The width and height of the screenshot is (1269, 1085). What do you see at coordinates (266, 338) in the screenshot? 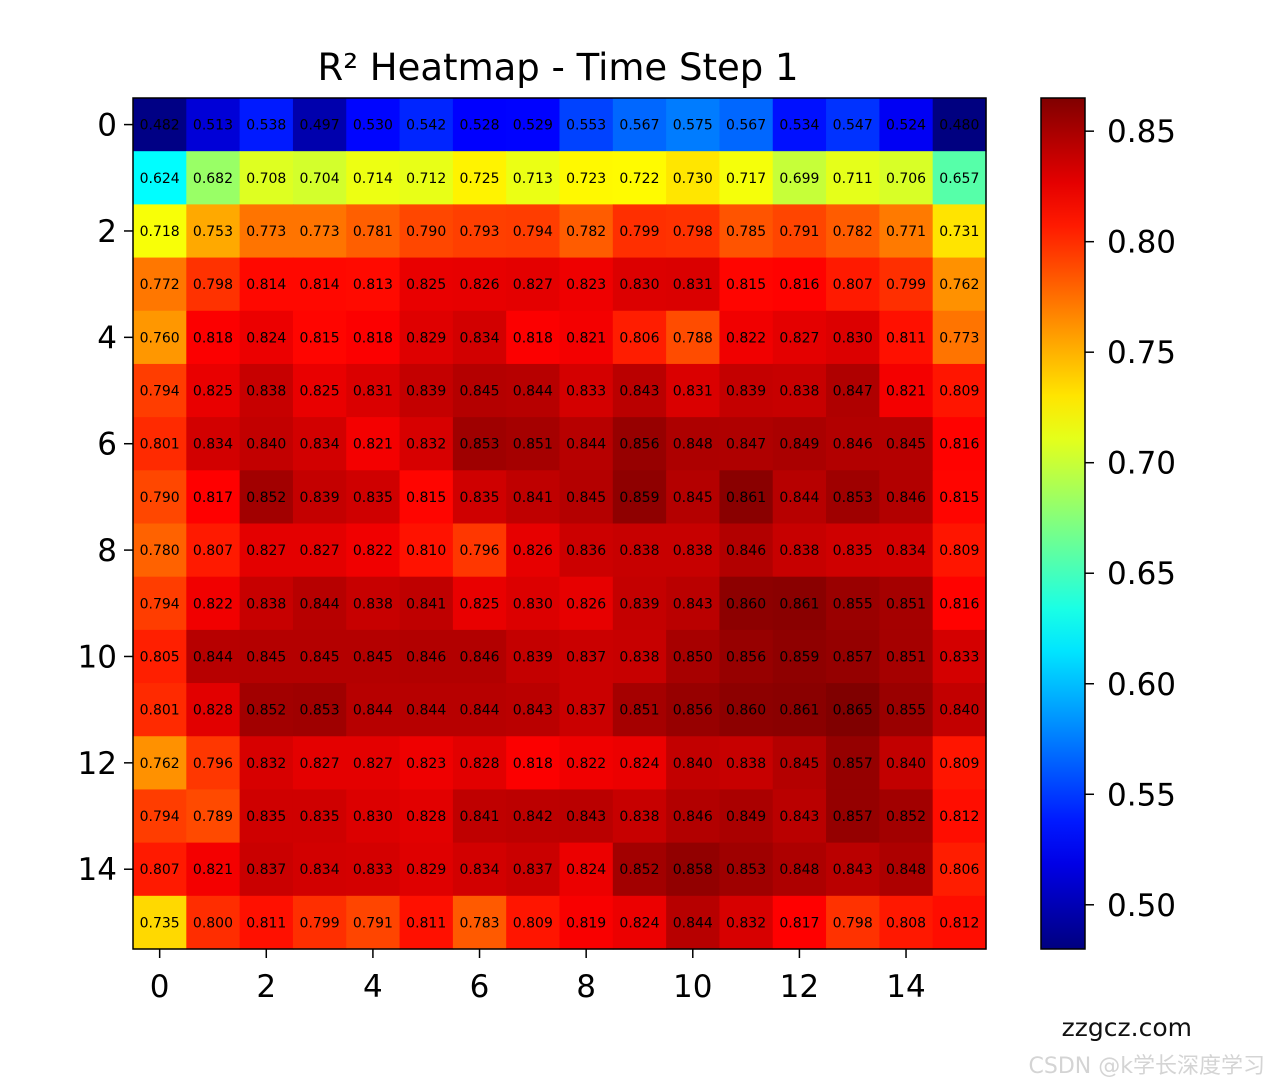
I see `cell-value-label: 0.824` at bounding box center [266, 338].